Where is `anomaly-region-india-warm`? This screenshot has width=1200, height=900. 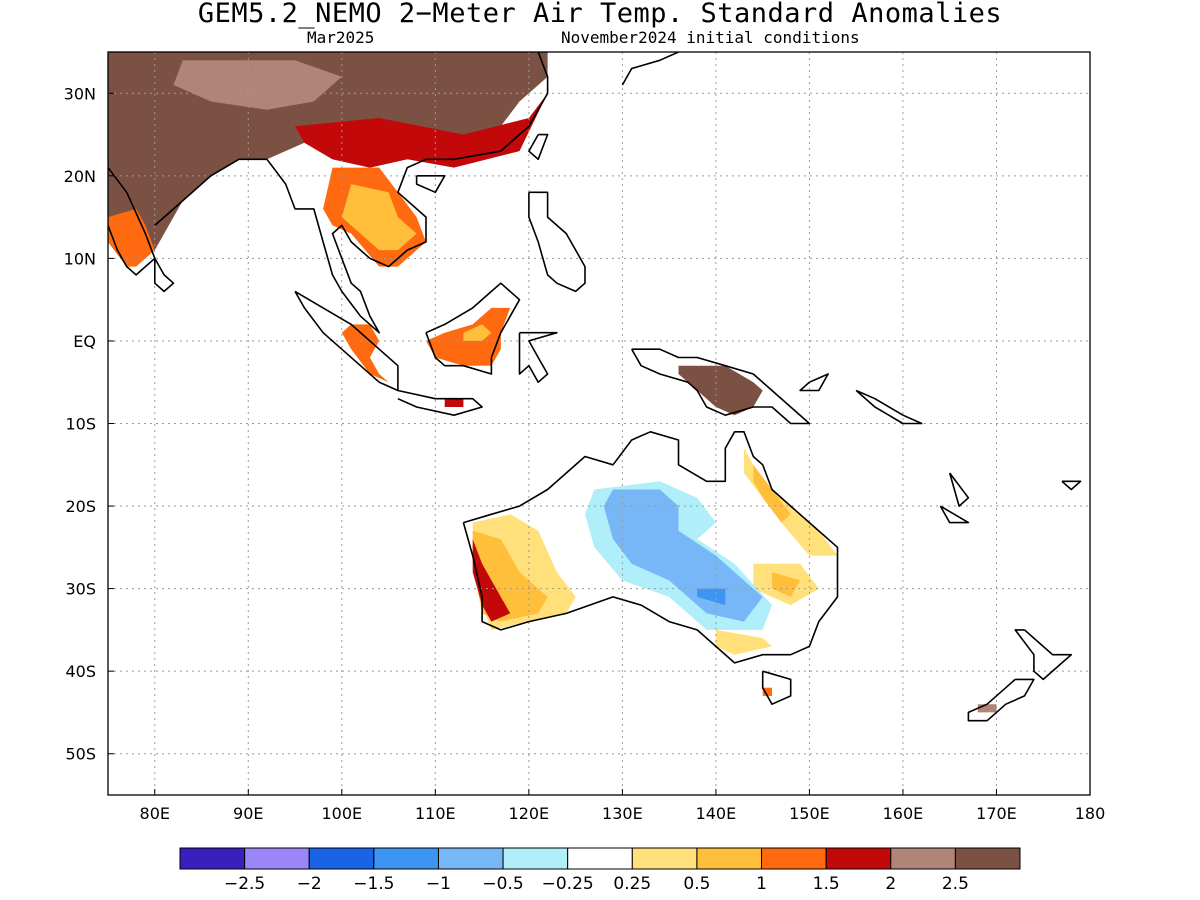 anomaly-region-india-warm is located at coordinates (131, 237).